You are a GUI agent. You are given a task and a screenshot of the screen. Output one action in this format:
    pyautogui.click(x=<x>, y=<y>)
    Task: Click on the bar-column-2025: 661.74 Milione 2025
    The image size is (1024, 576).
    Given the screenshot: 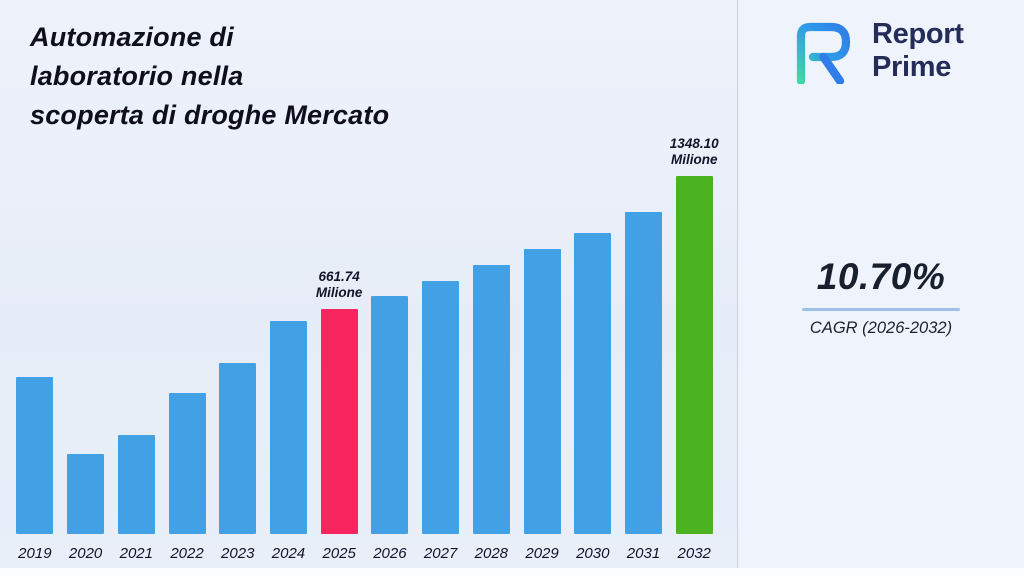 What is the action you would take?
    pyautogui.click(x=339, y=364)
    